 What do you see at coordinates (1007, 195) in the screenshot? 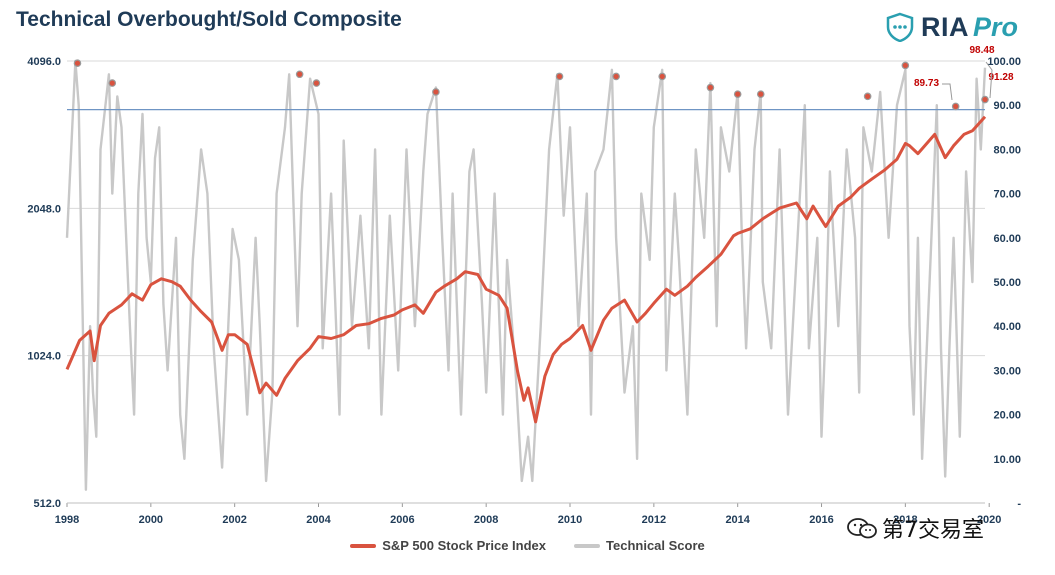
I see `y-right-tick-label: 70.00` at bounding box center [1007, 195].